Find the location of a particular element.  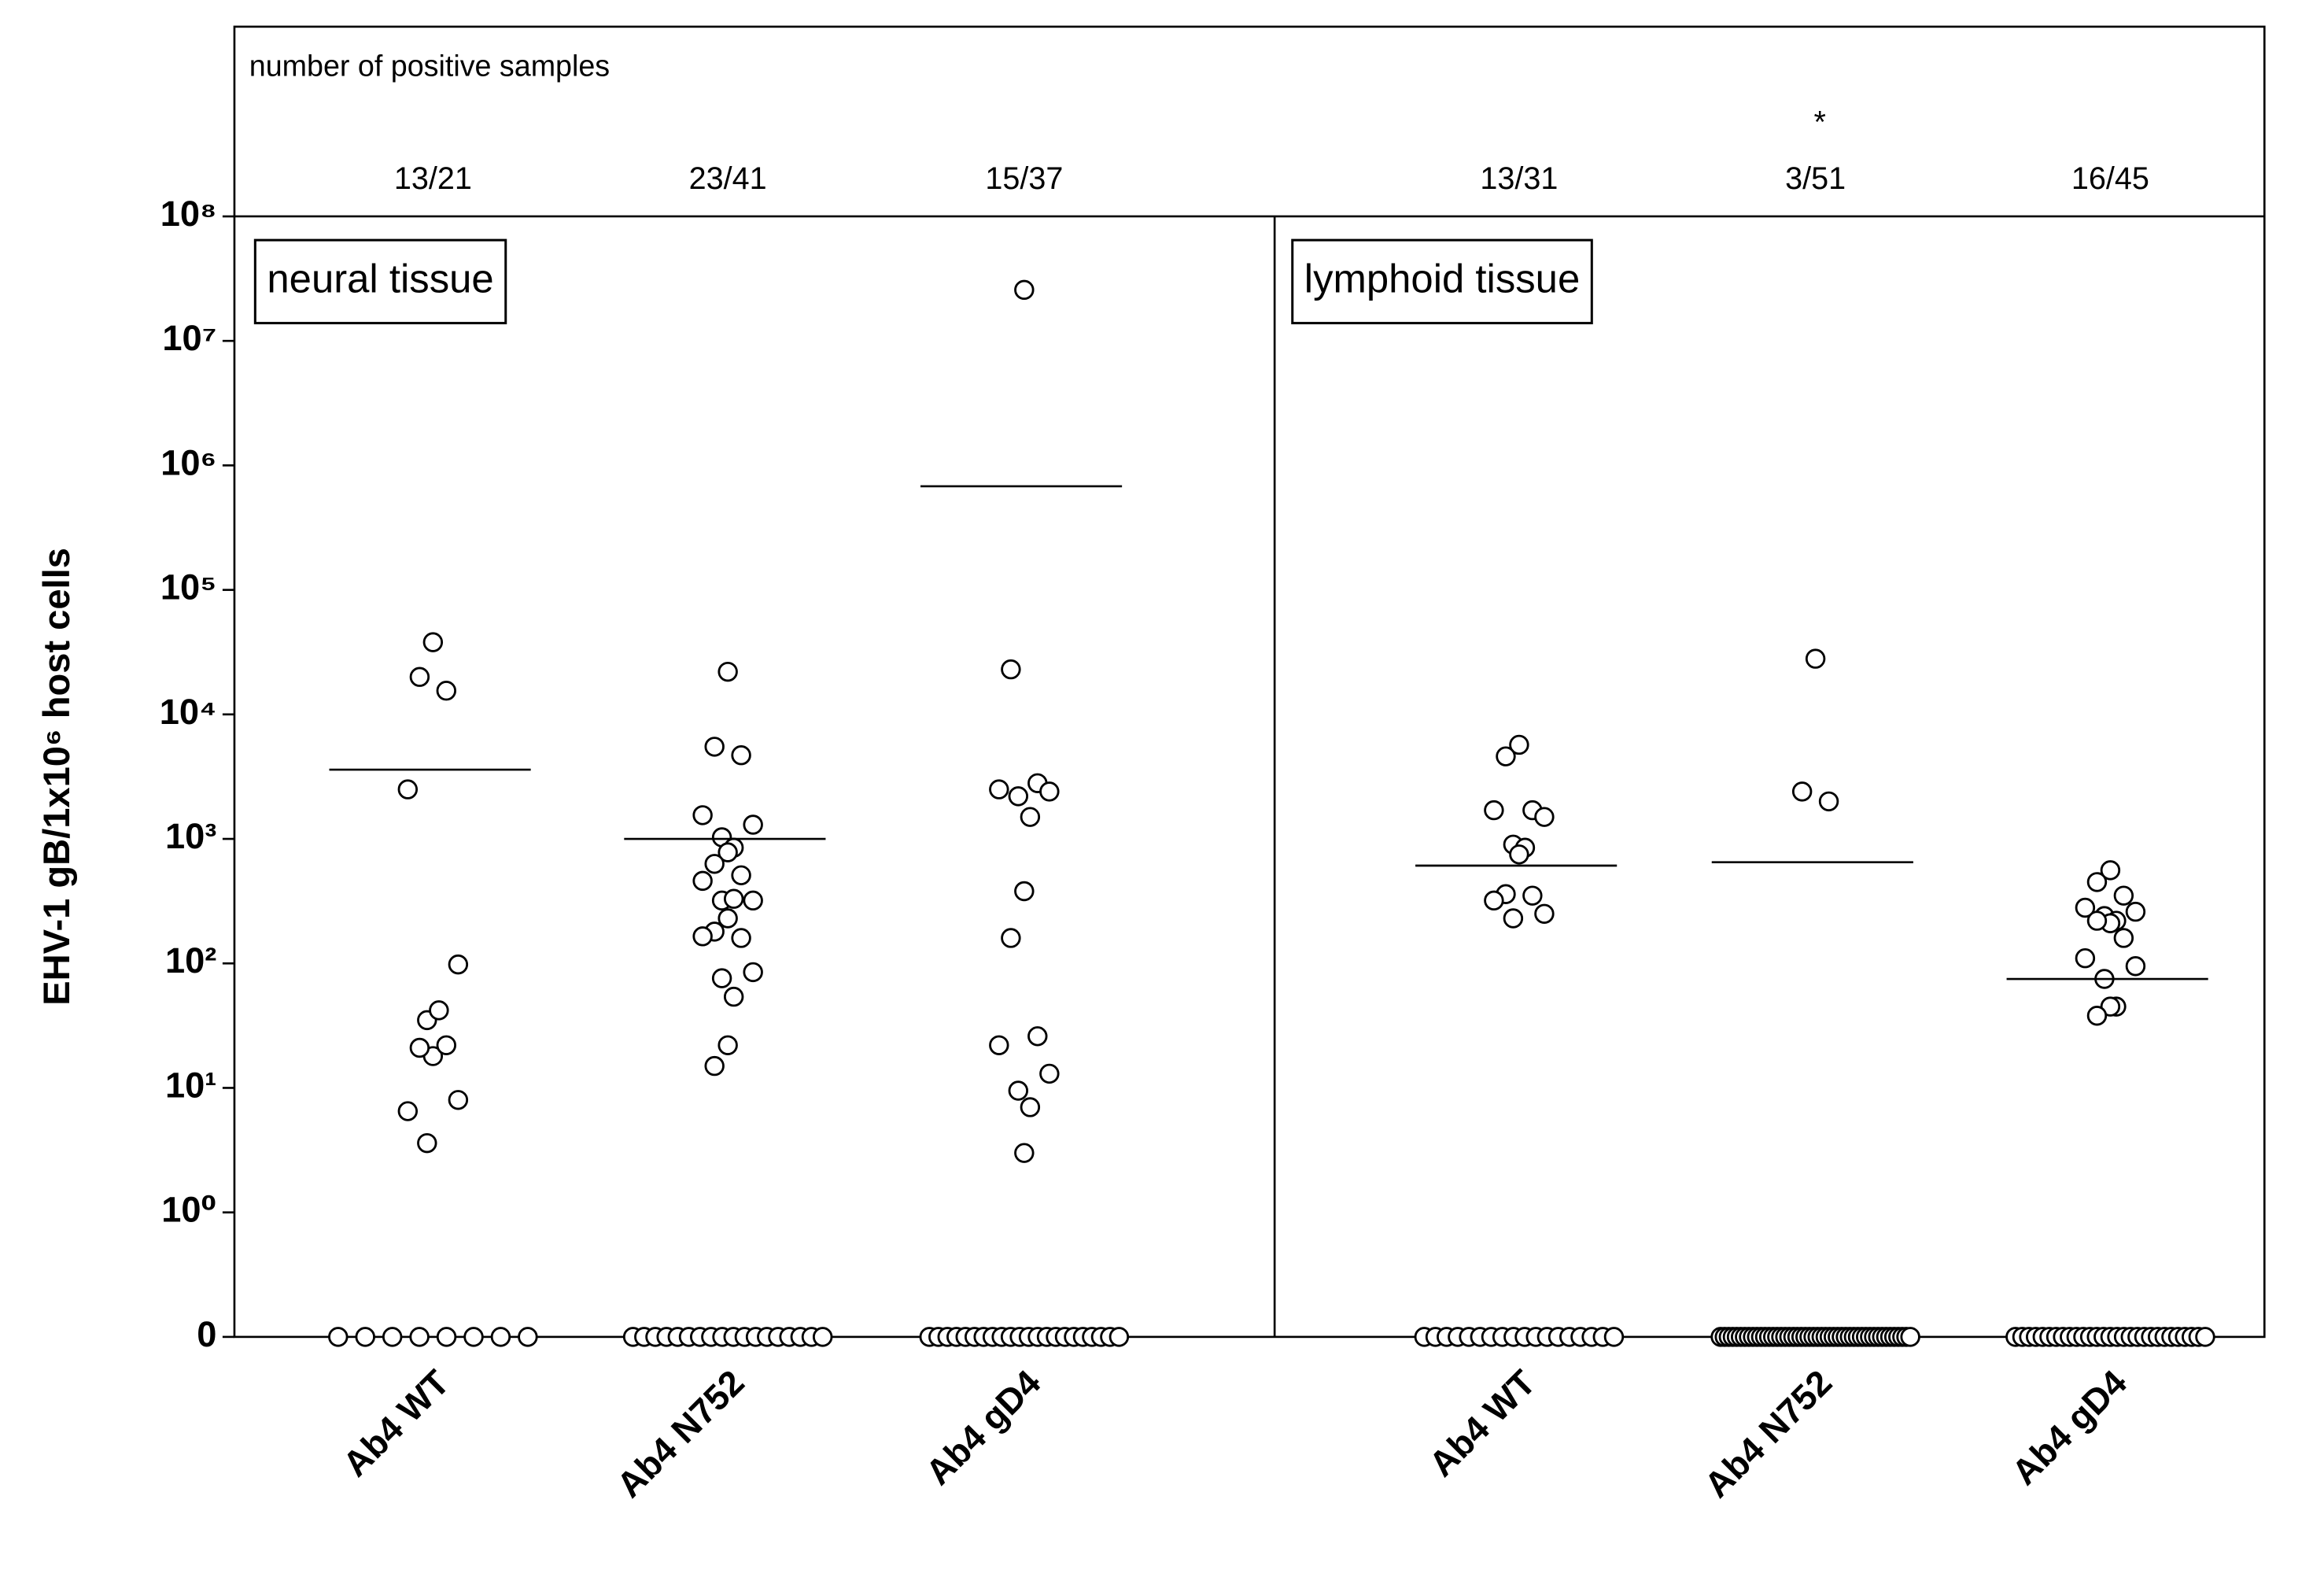

y-tick-label: 10⁴ is located at coordinates (189, 712).